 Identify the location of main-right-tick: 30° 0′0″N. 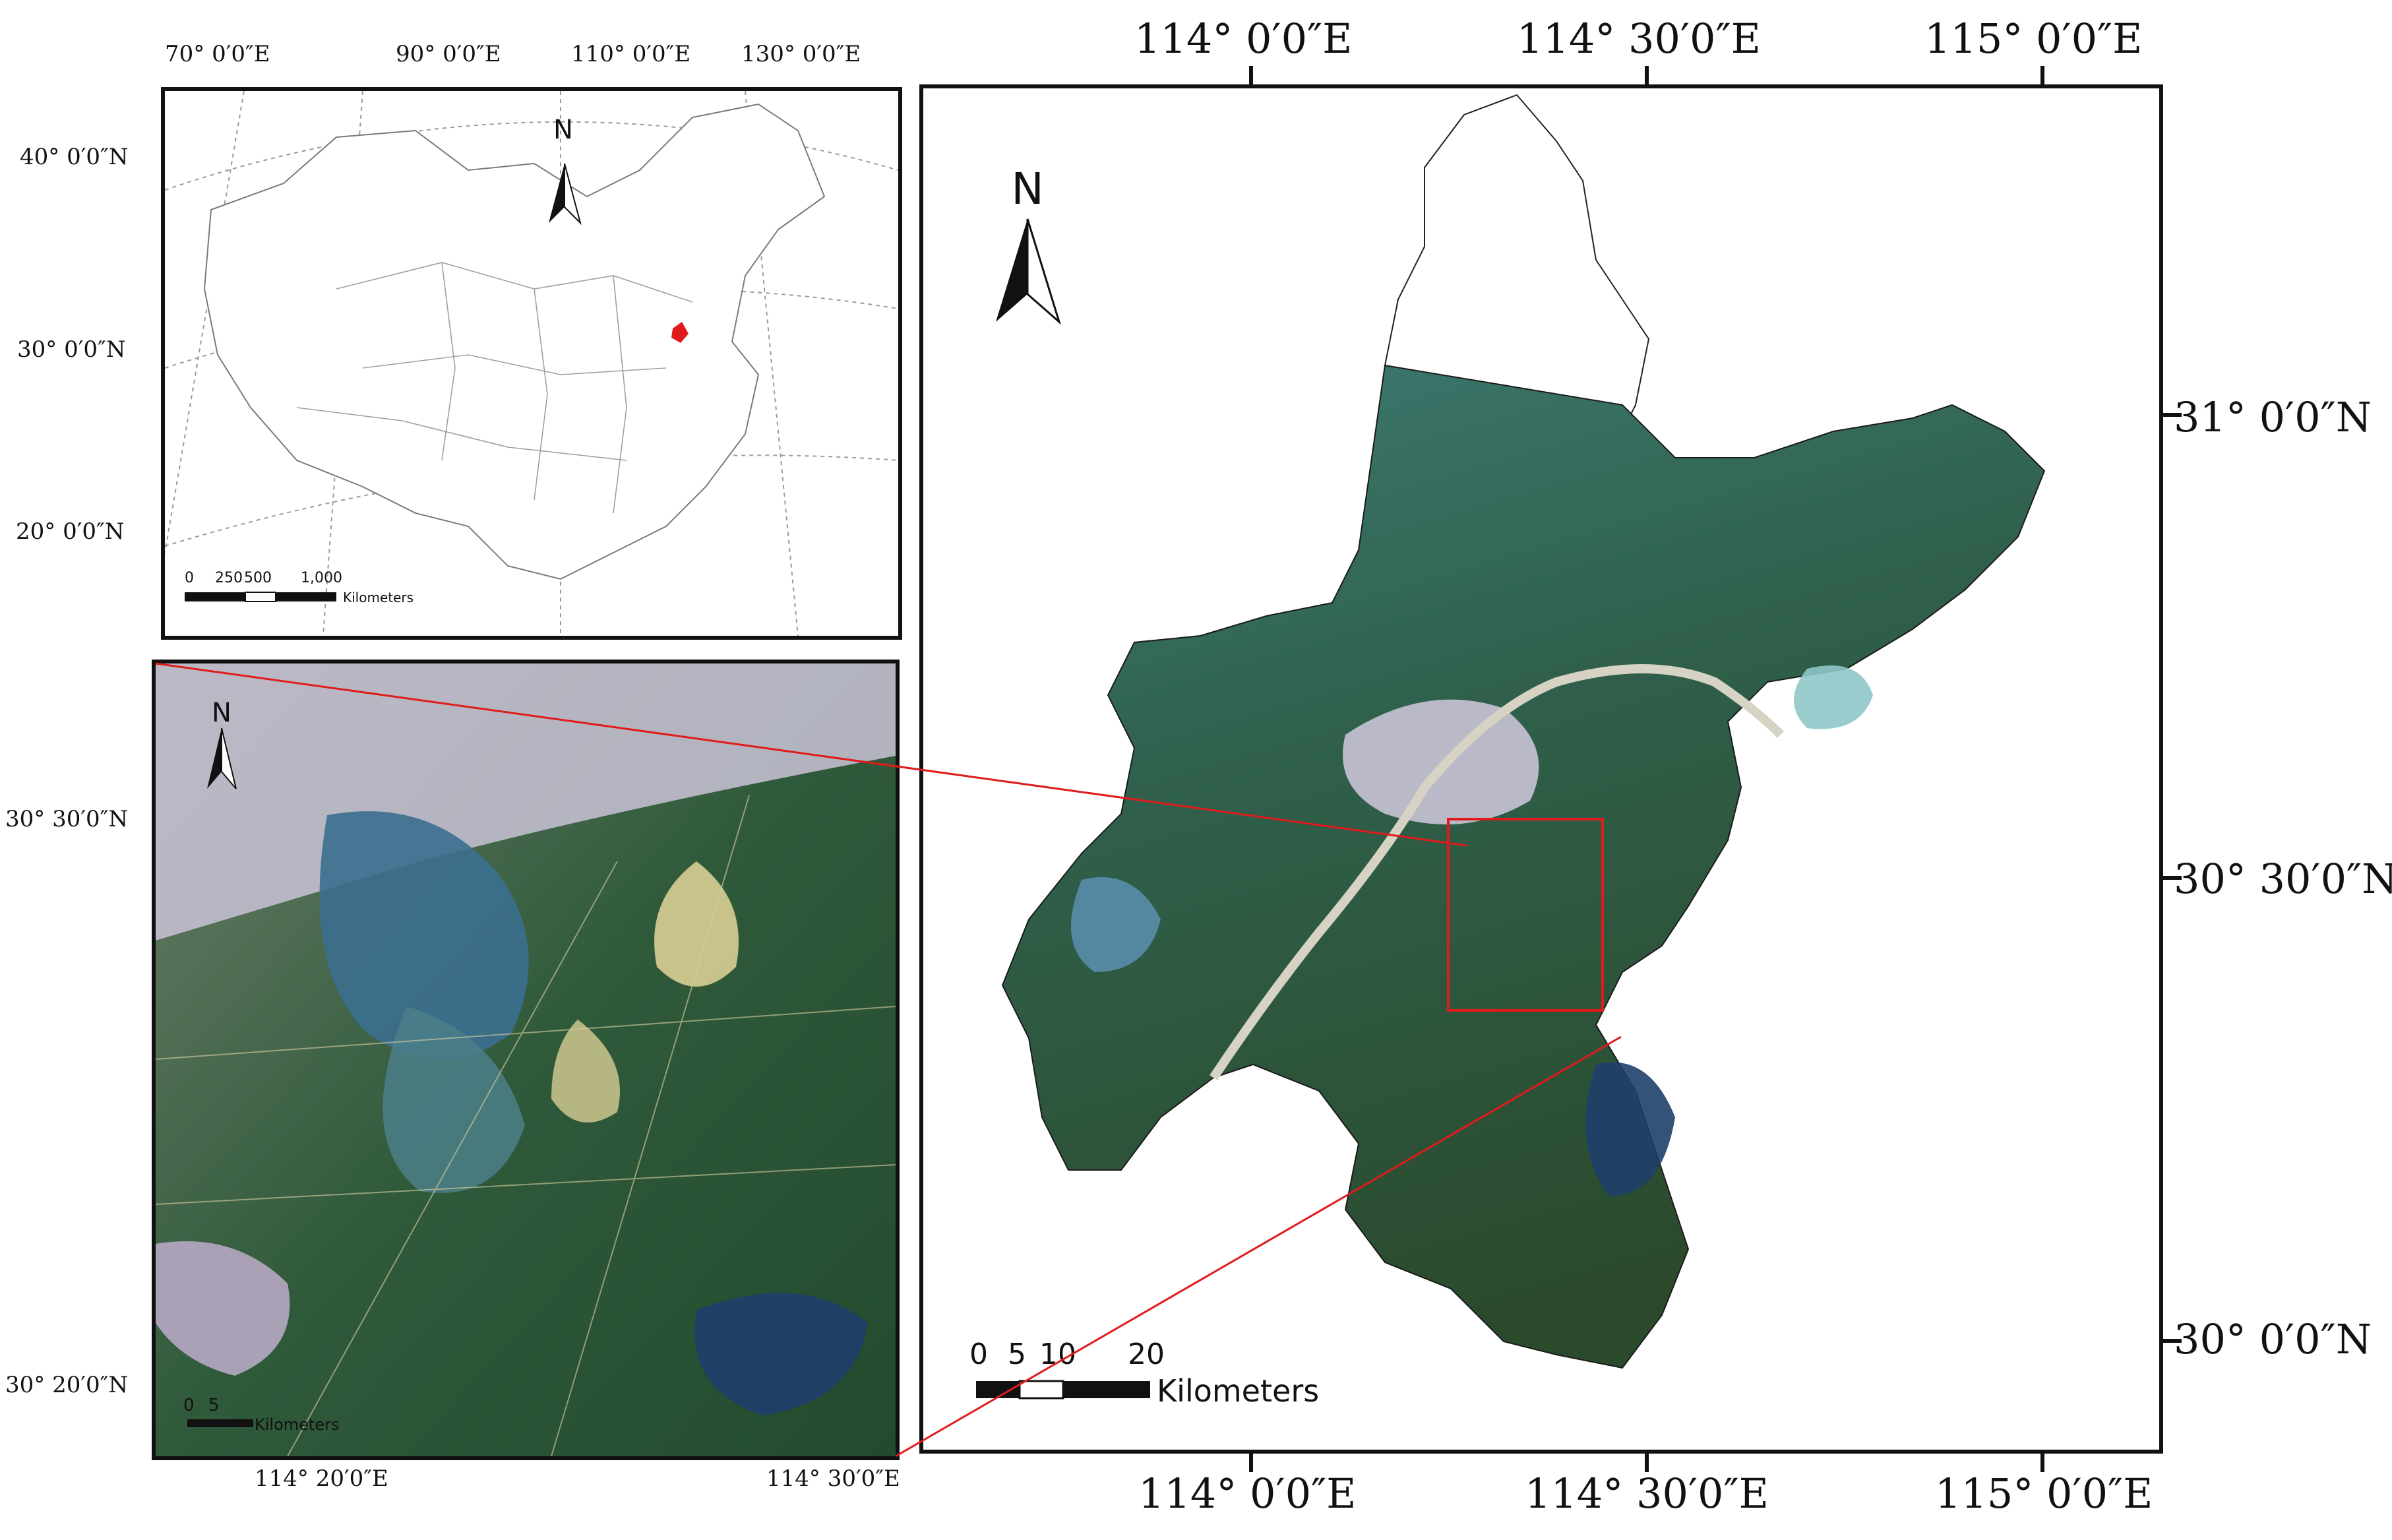
(2273, 1339).